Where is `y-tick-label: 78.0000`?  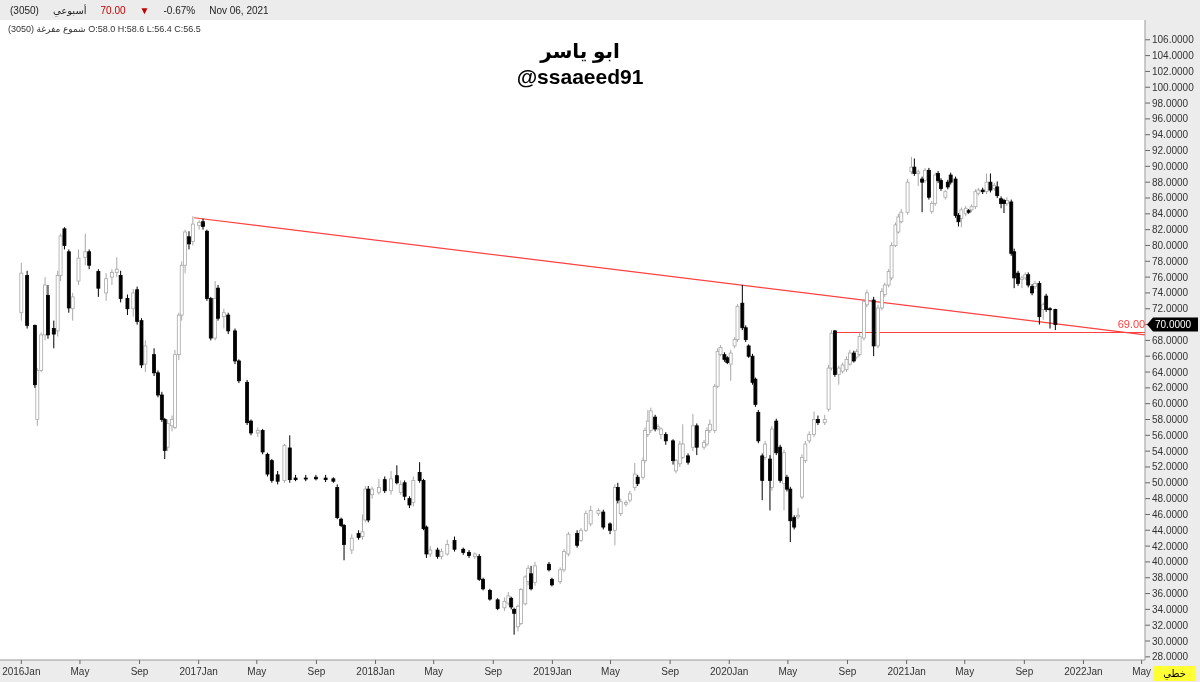
y-tick-label: 78.0000 is located at coordinates (1170, 261).